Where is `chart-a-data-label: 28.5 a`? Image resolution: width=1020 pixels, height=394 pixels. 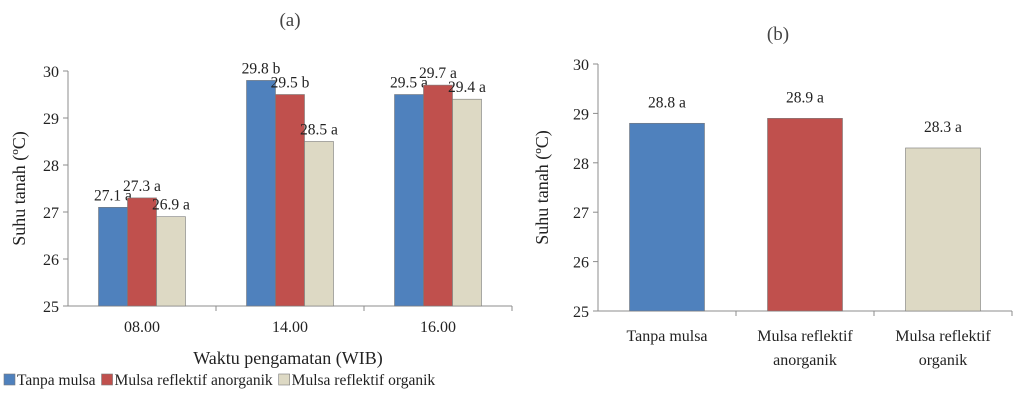 chart-a-data-label: 28.5 a is located at coordinates (319, 130).